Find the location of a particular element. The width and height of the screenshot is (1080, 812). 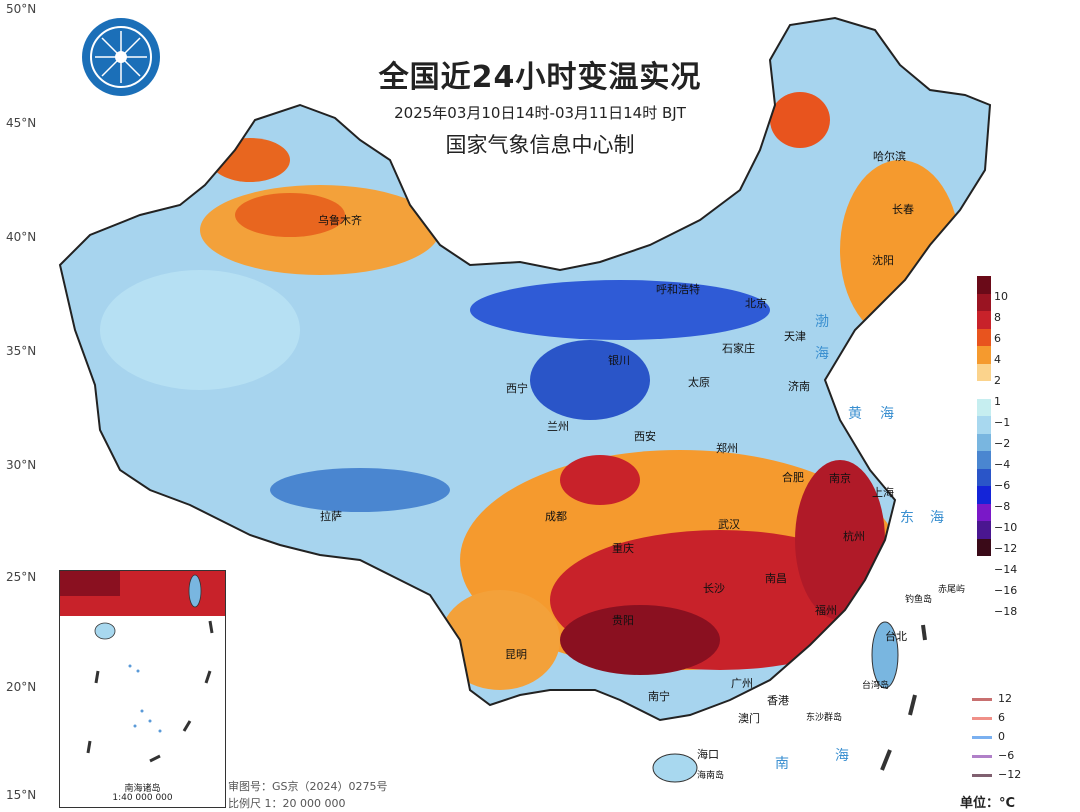

sea-label: 渤 is located at coordinates (825, 322).